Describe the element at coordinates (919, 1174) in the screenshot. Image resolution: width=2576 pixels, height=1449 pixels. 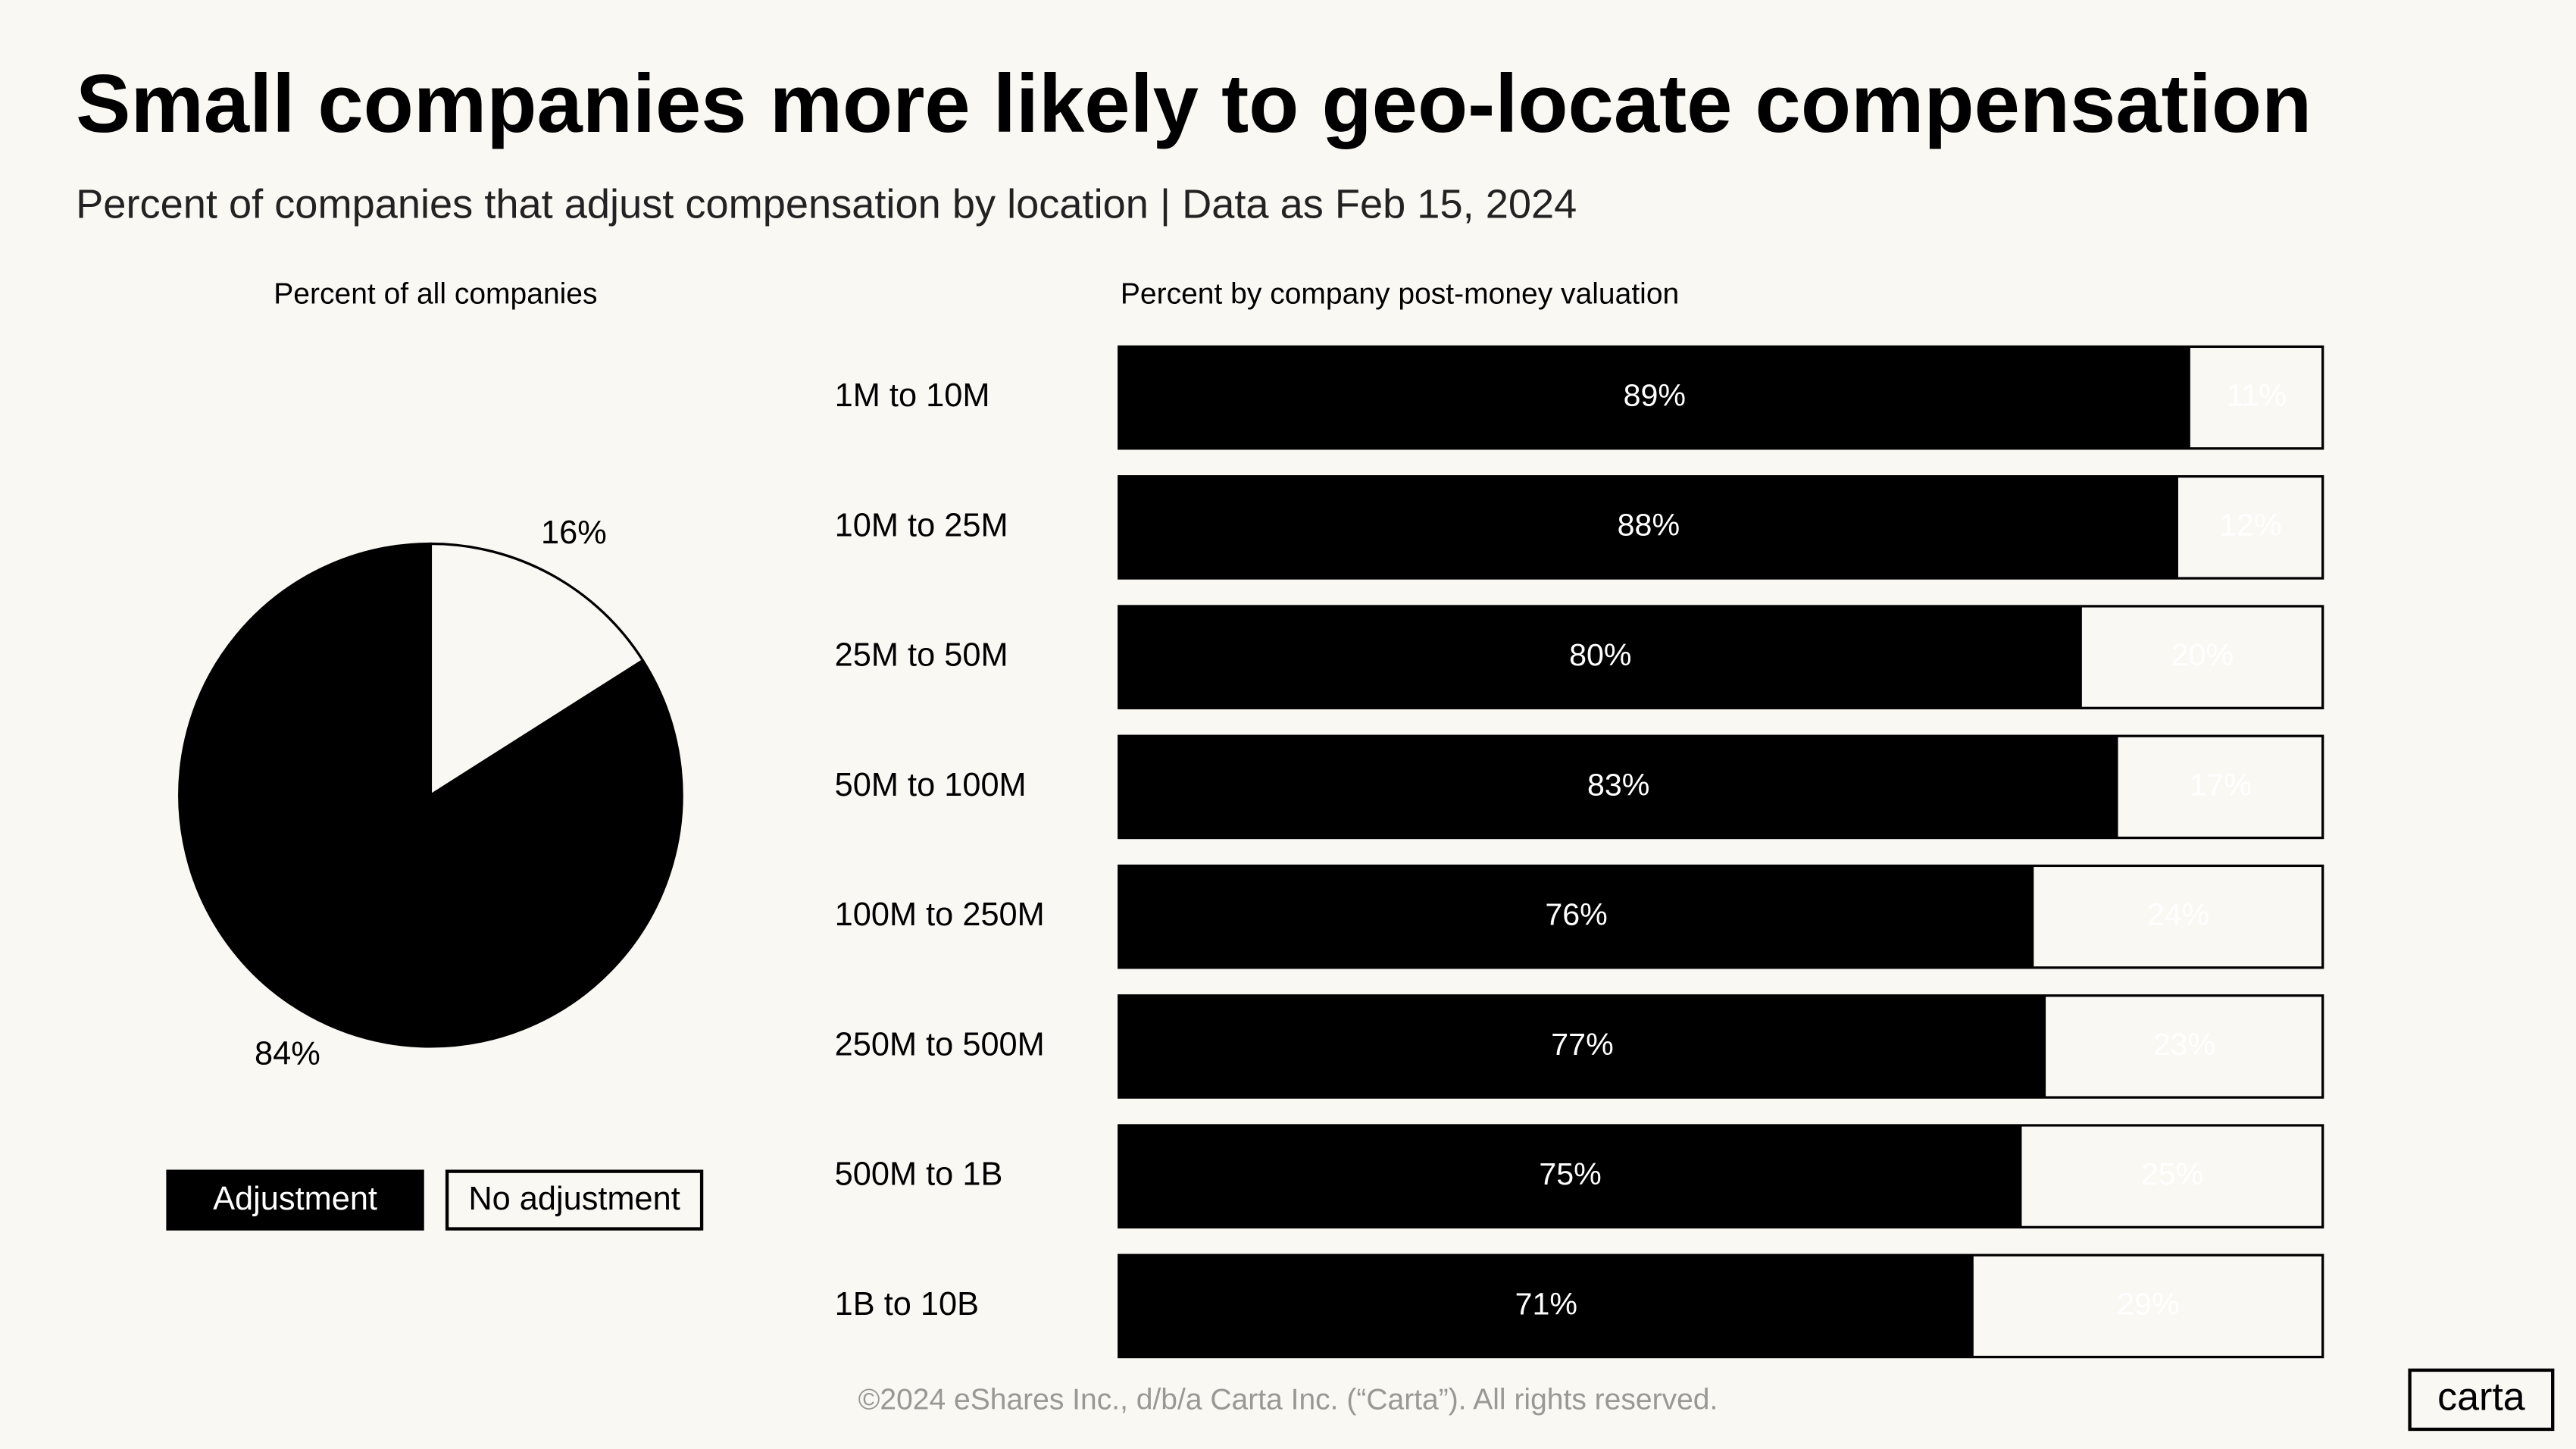
I see `y-tick-label: 500M to 1B` at that location.